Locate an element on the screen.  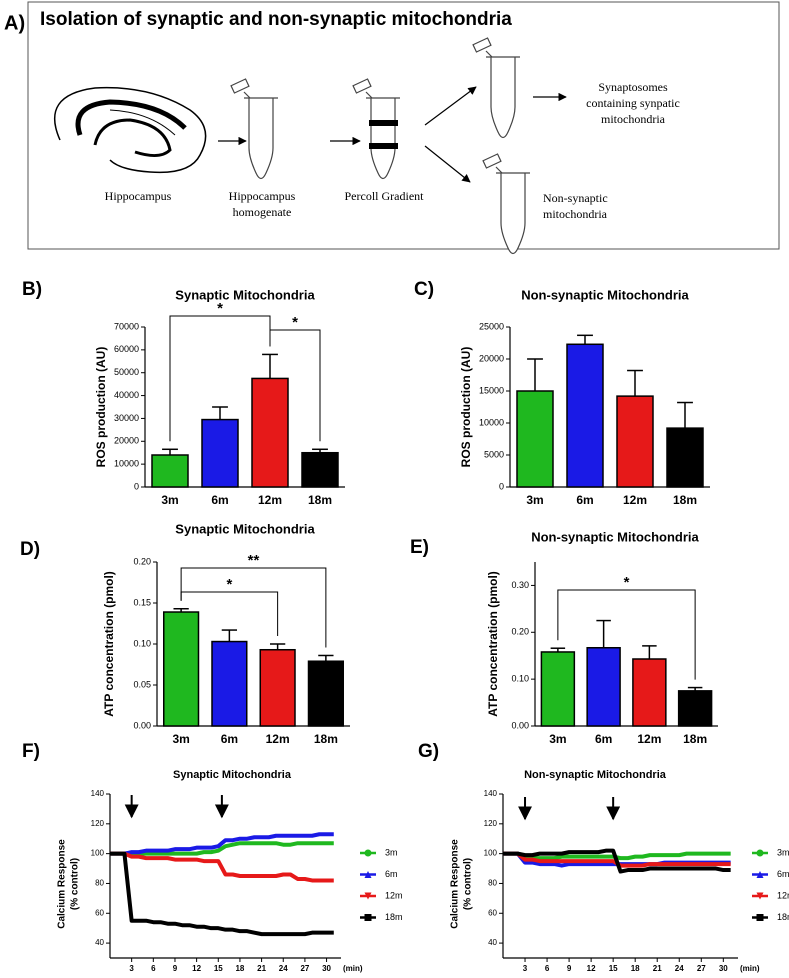
hippocampus-drawing is located at coordinates (130, 130).